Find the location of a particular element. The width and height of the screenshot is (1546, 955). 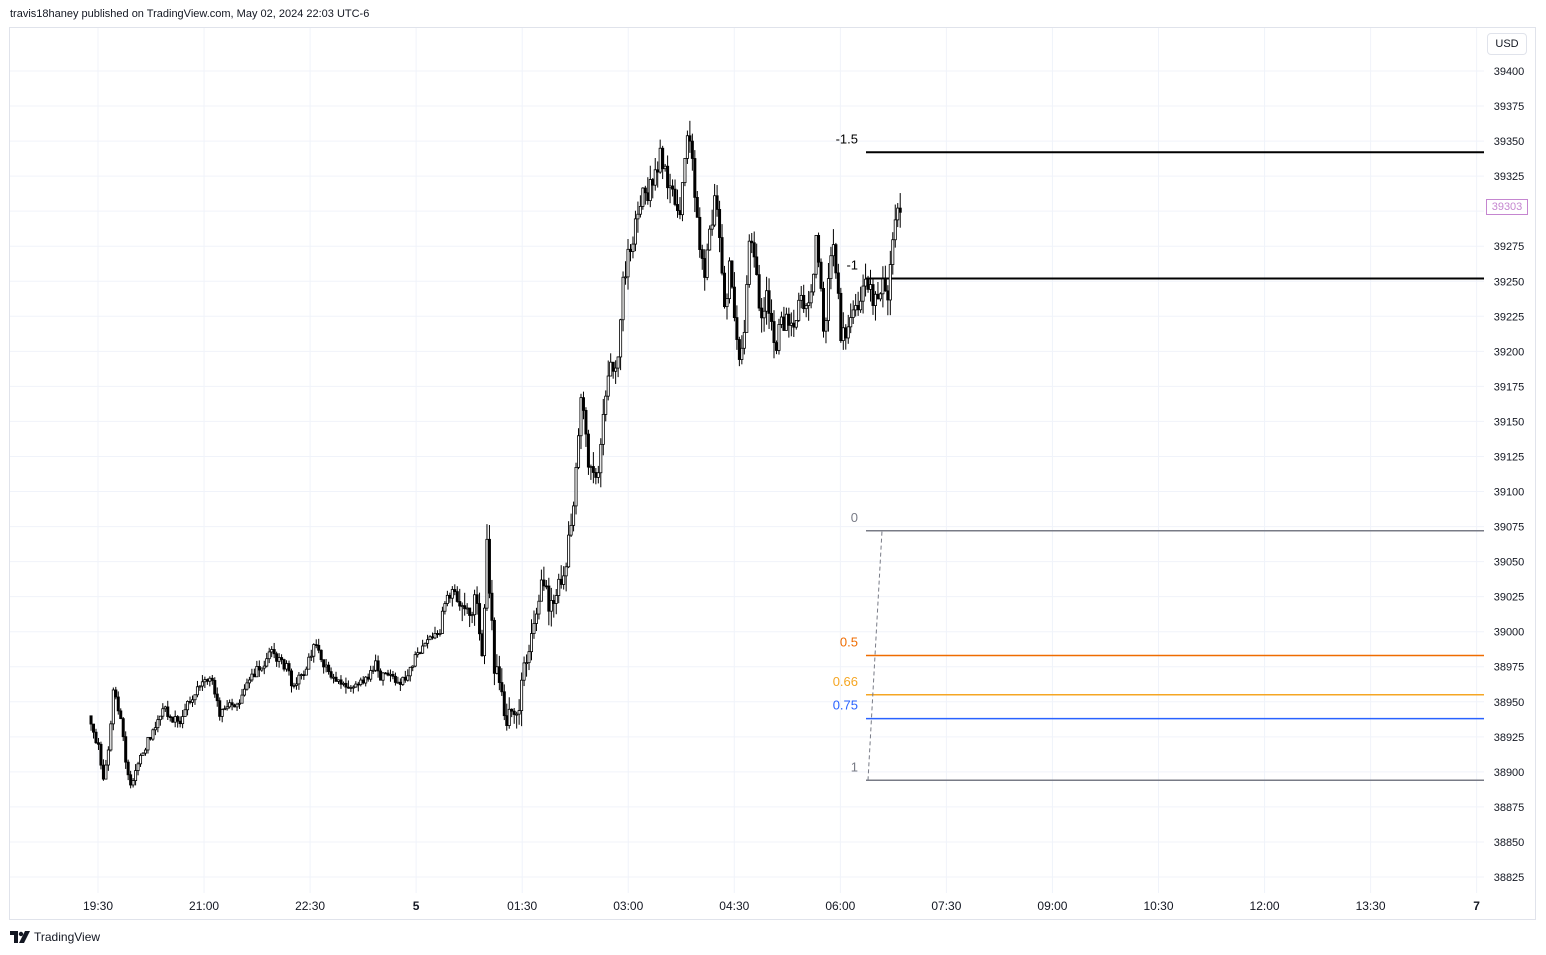

time-tick-label: 04:30 is located at coordinates (734, 906).